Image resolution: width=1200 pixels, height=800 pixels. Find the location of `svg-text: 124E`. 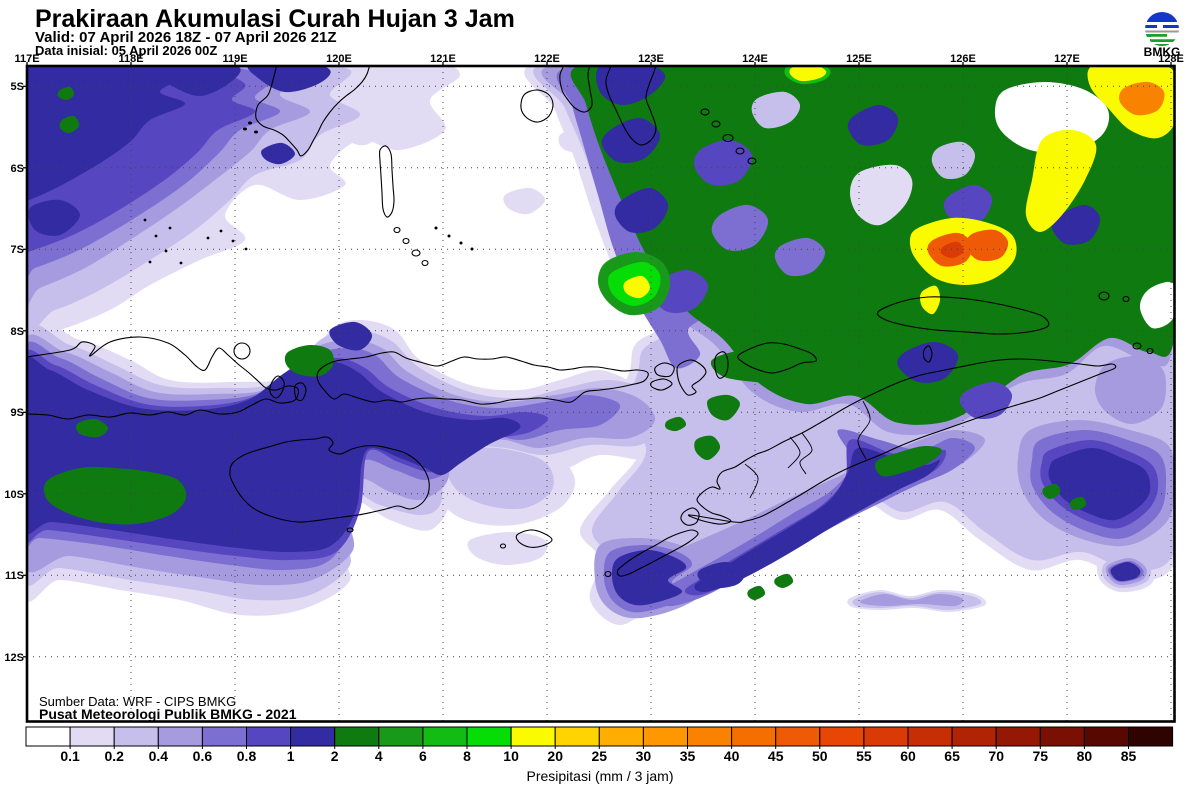

svg-text: 124E is located at coordinates (755, 59).